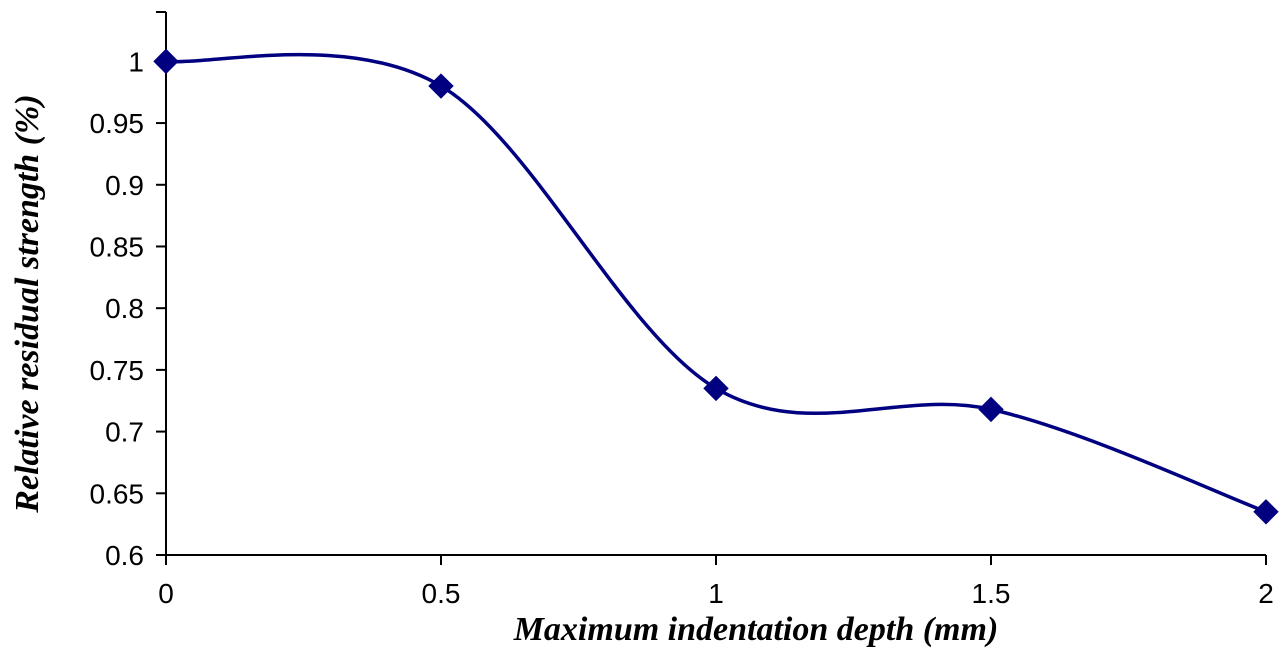  I want to click on y-tick-label: 0.7, so click(124, 432).